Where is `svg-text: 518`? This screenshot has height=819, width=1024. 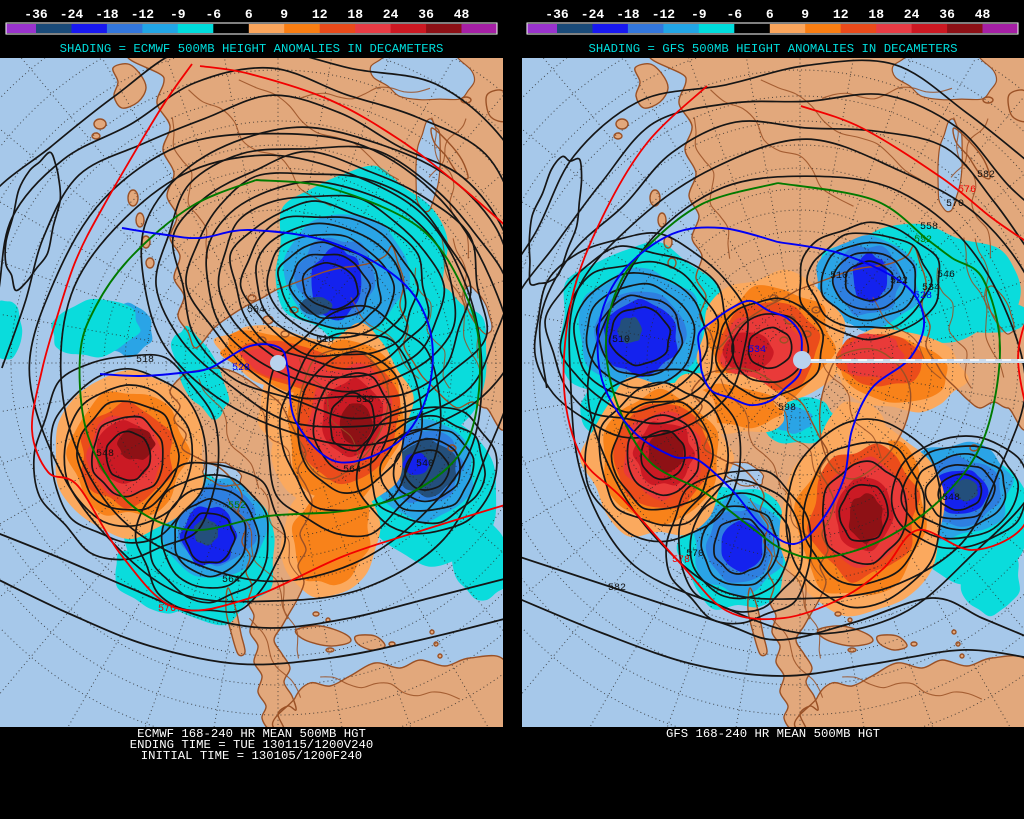
svg-text: 518 is located at coordinates (145, 360).